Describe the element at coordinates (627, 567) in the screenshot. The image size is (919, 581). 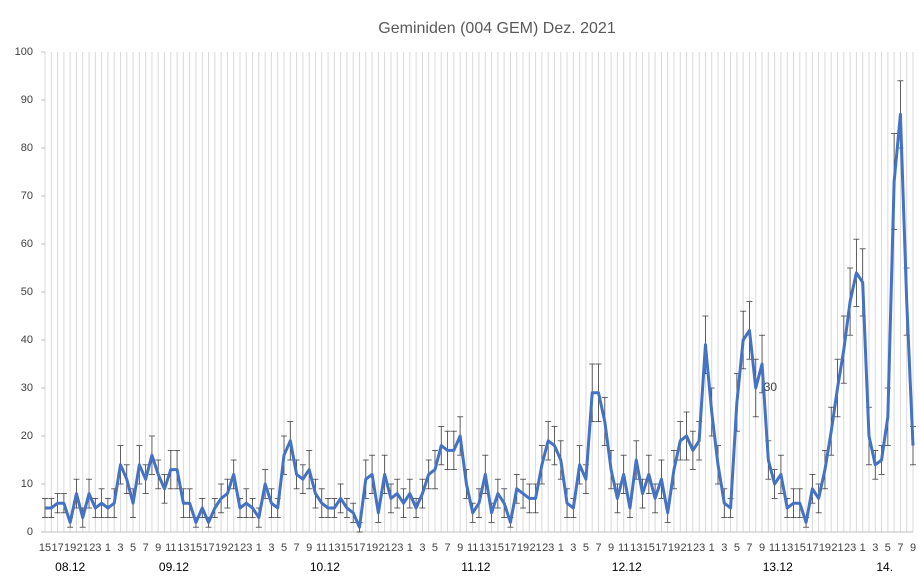
I see `day-label: 12.12` at that location.